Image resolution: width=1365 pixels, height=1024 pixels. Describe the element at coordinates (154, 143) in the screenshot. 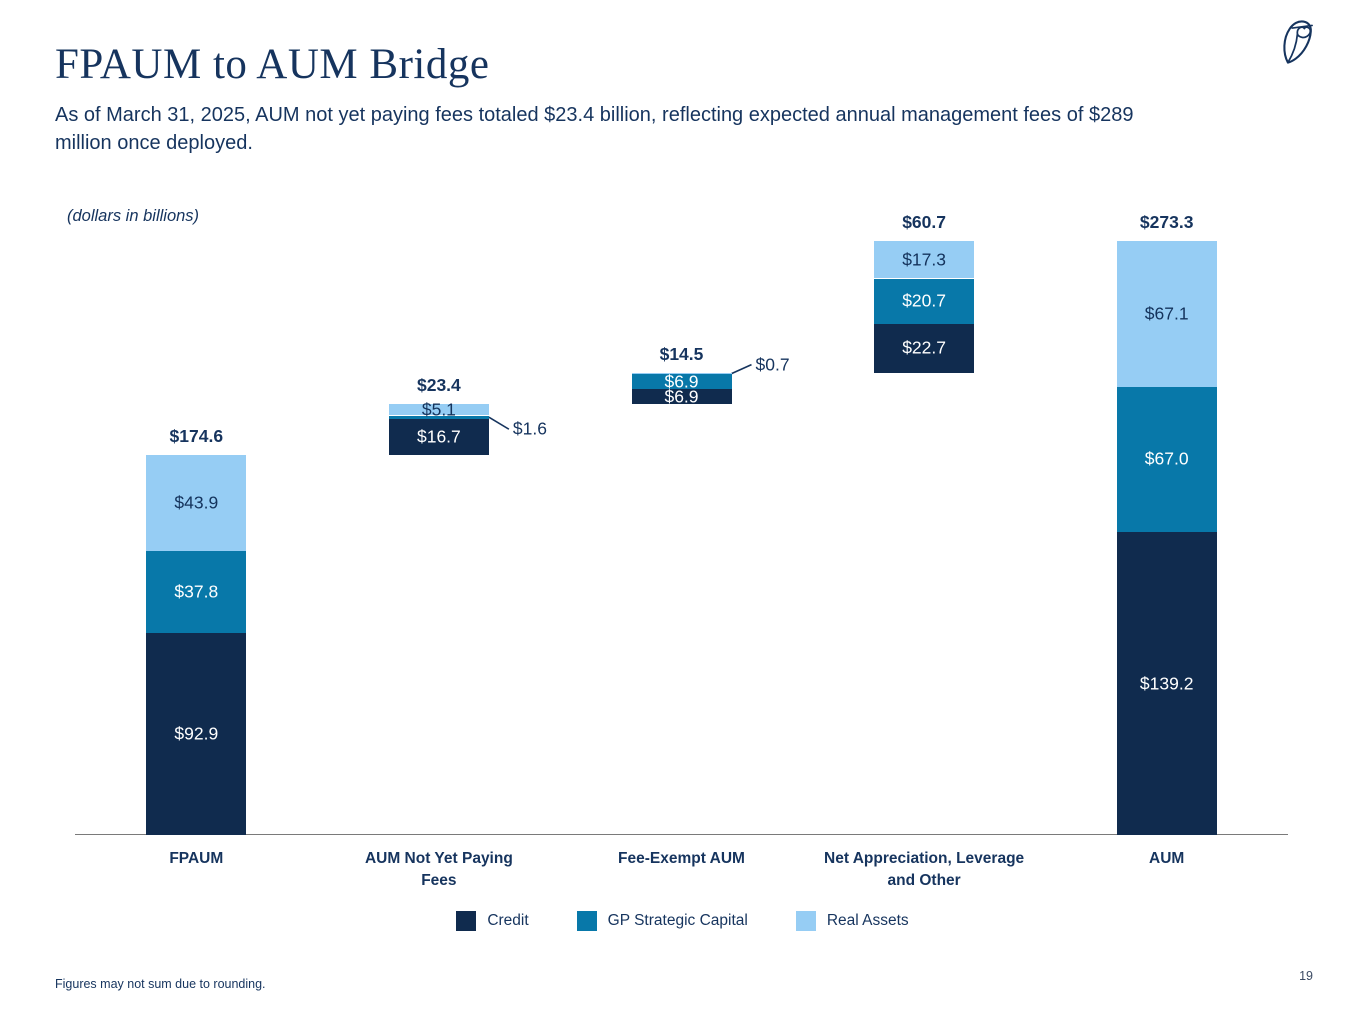

I see `subtitle-line-2: million once deployed.` at that location.